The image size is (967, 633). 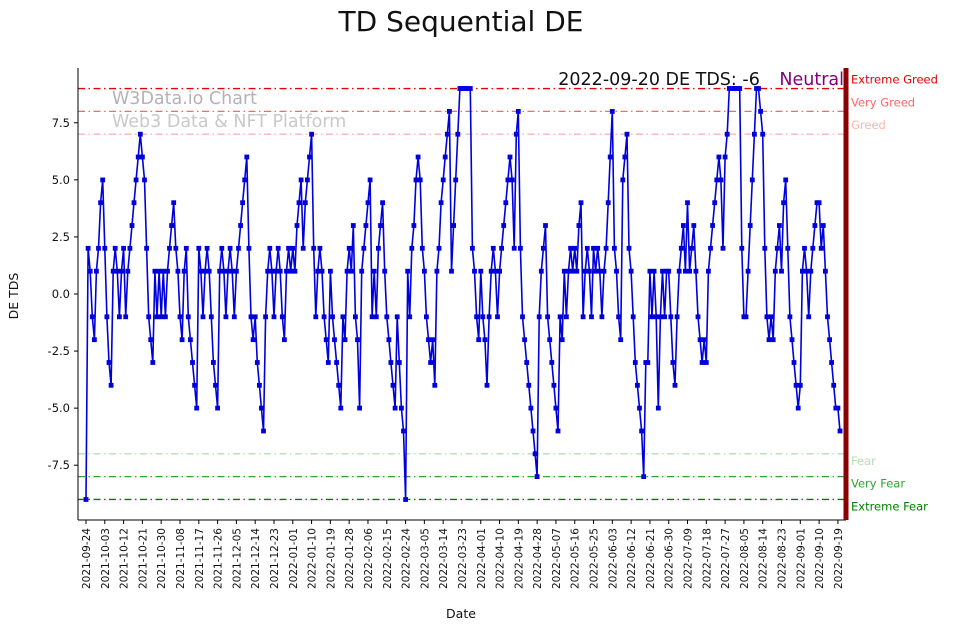 What do you see at coordinates (632, 558) in the screenshot?
I see `x-tick-label: 2022-06-12` at bounding box center [632, 558].